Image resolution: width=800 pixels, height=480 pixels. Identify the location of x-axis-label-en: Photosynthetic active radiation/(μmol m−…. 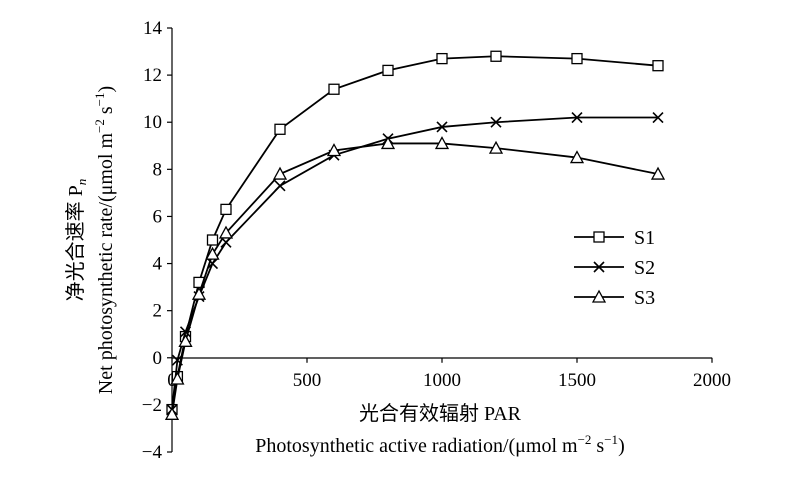
(439, 444).